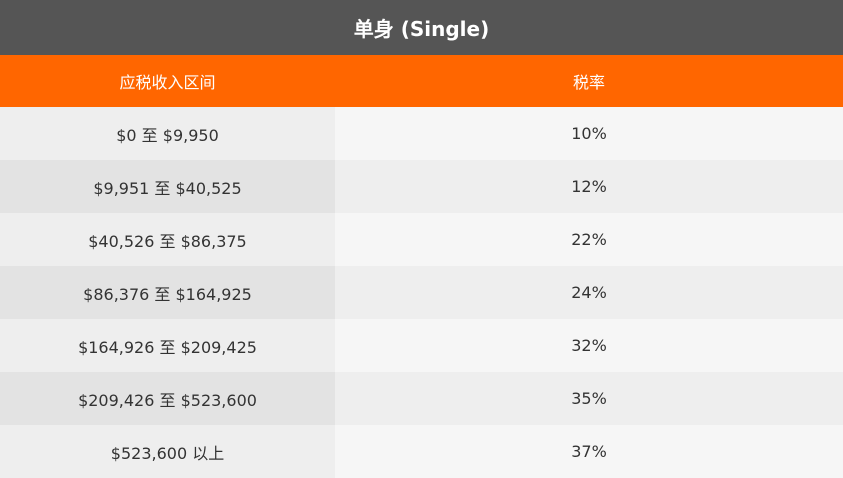 The image size is (843, 478). What do you see at coordinates (167, 398) in the screenshot?
I see `income-range-cell: $209,426 至 $523,600` at bounding box center [167, 398].